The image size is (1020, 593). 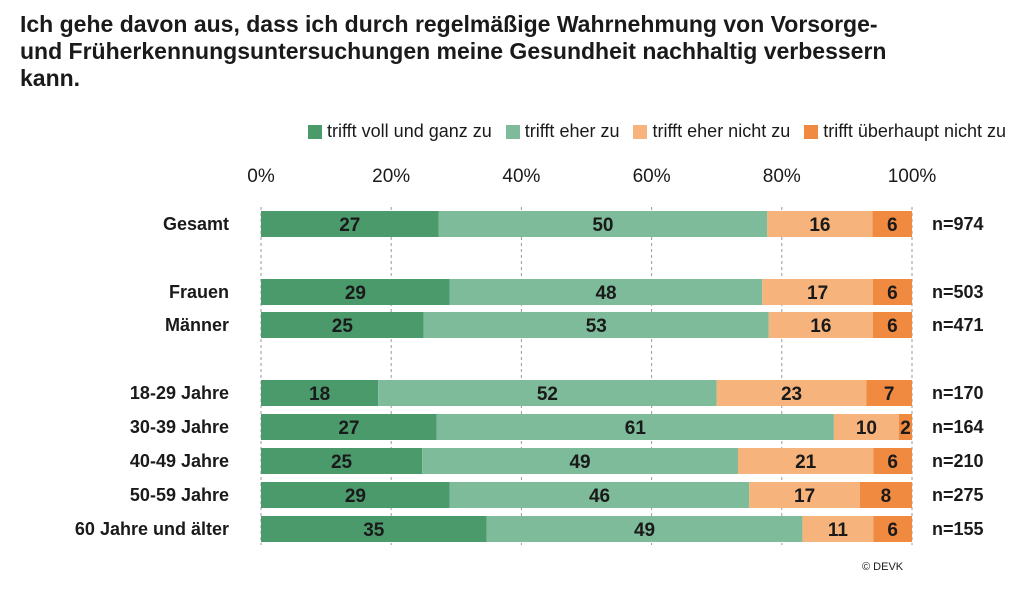 What do you see at coordinates (958, 224) in the screenshot?
I see `sample-size-label: n=974` at bounding box center [958, 224].